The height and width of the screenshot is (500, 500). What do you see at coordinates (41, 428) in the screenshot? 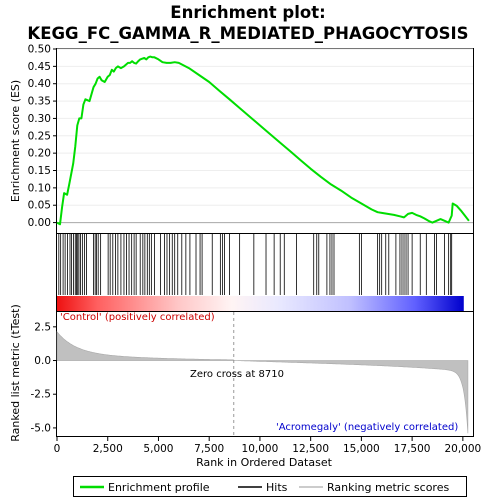
I see `y-tick-label-metric: -5.0` at bounding box center [41, 428].